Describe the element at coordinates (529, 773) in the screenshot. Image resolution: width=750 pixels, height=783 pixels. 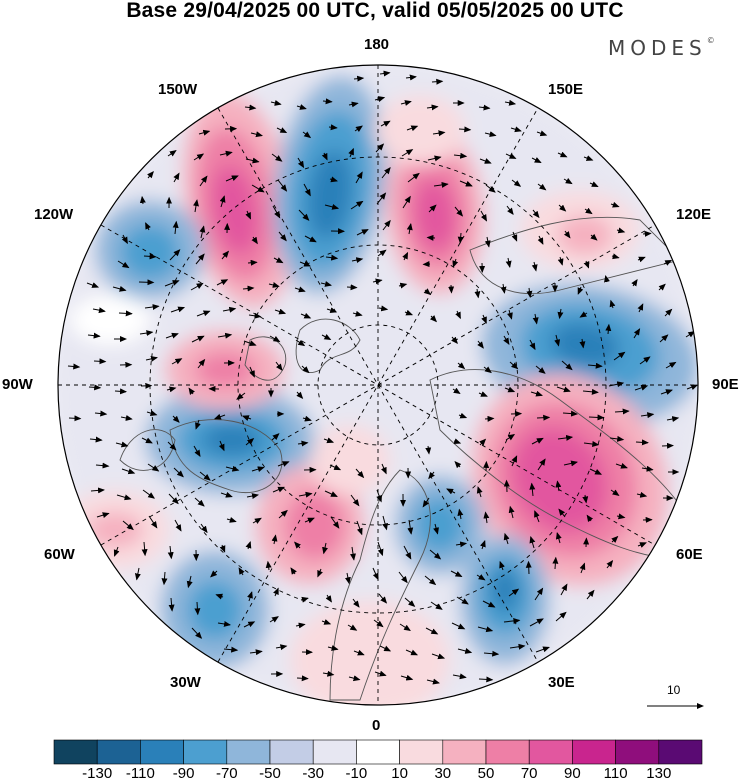
I see `colorbar-tick-label: 70` at that location.